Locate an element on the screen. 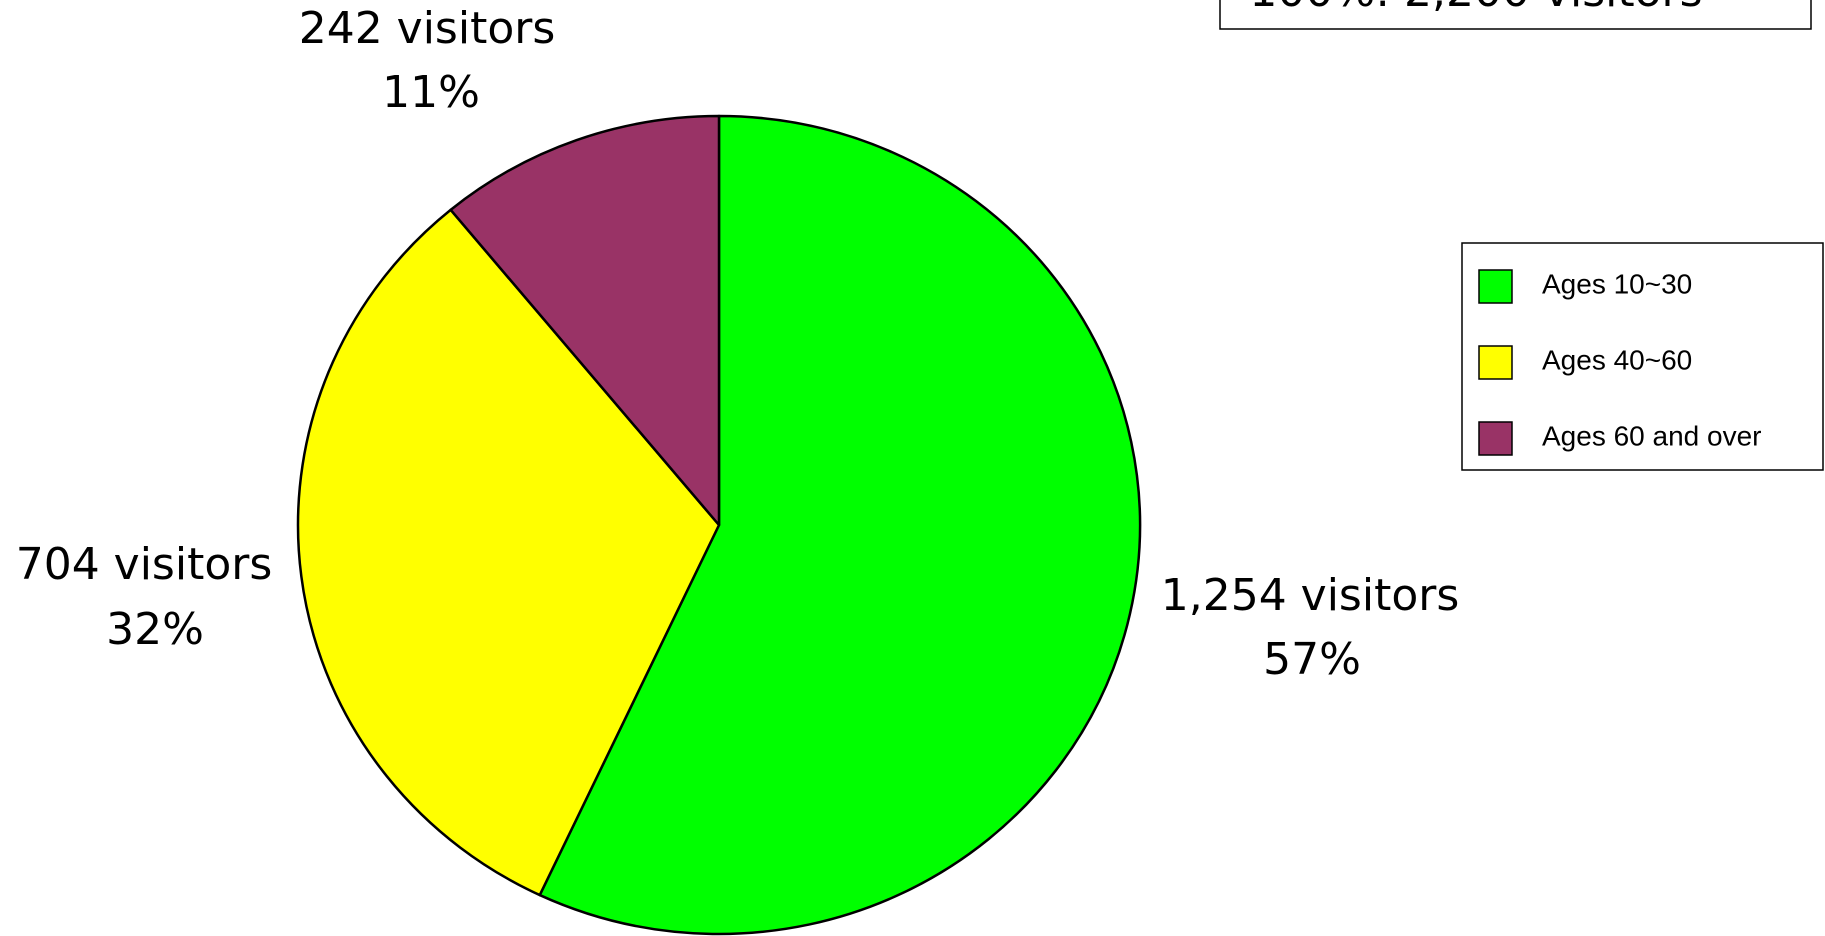 This screenshot has height=936, width=1825. total-label: 100%: 2,200 visitors is located at coordinates (1475, 8).